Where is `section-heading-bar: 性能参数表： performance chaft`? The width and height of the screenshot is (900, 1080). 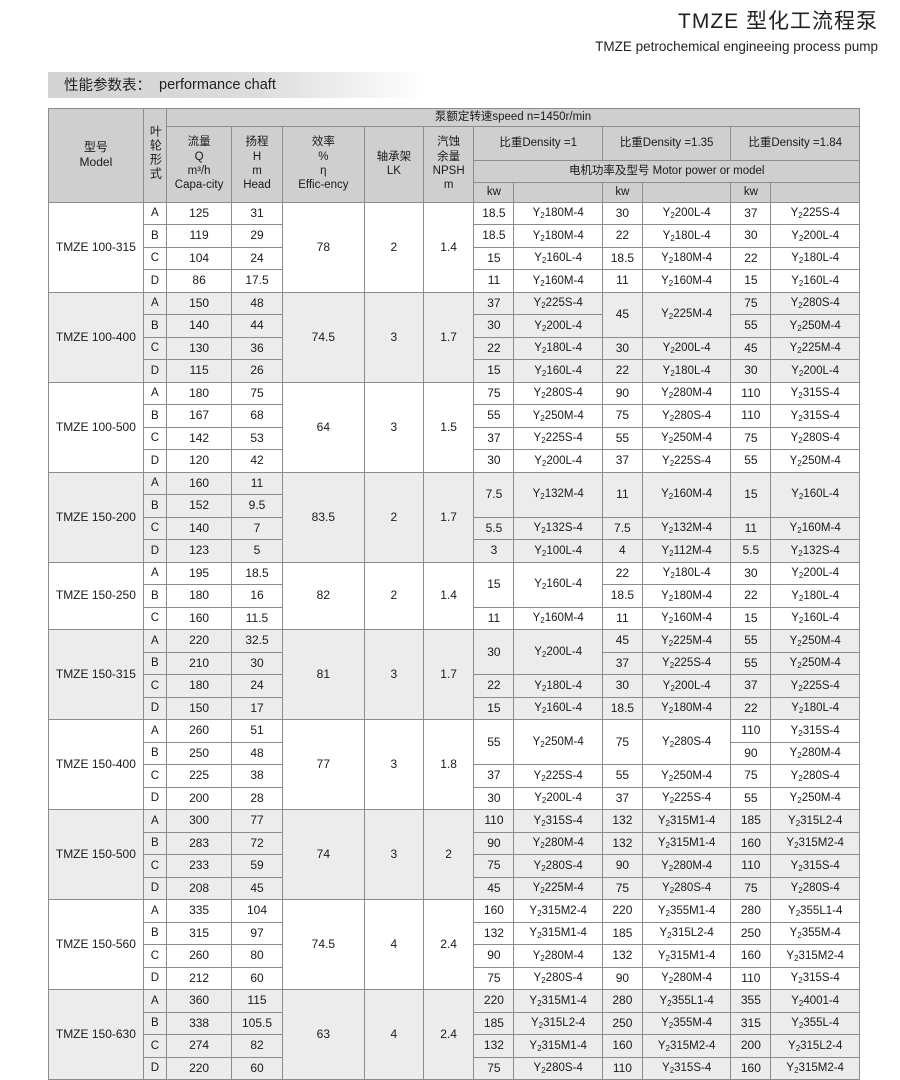 section-heading-bar: 性能参数表： performance chaft is located at coordinates (238, 84).